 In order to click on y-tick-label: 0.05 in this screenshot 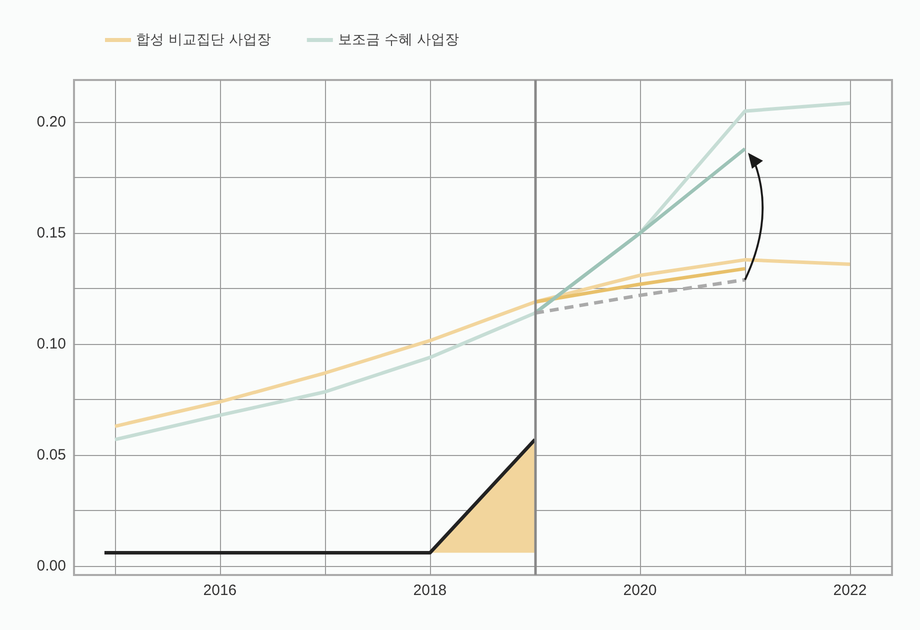, I will do `click(51, 455)`.